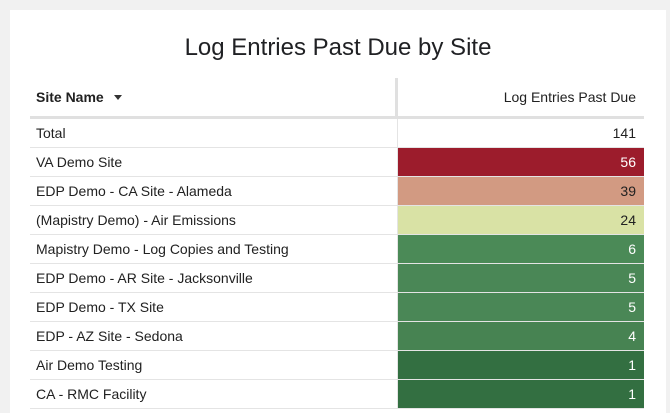 The width and height of the screenshot is (670, 413). What do you see at coordinates (214, 278) in the screenshot?
I see `site-name-cell: EDP Demo - AR Site - Jacksonville` at bounding box center [214, 278].